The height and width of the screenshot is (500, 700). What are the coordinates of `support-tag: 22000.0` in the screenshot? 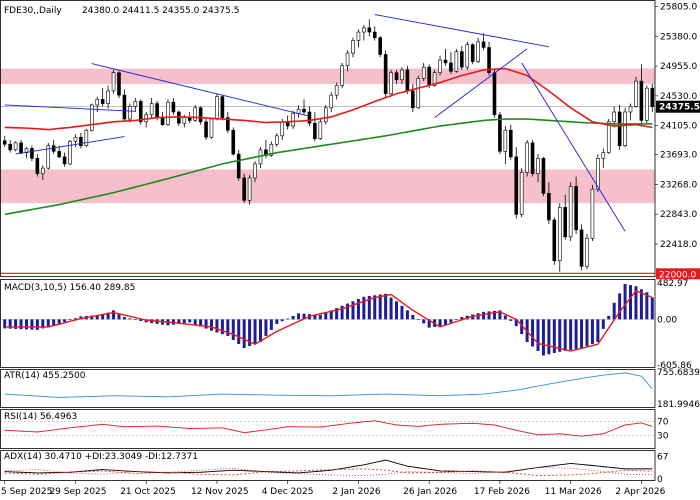 It's located at (678, 274).